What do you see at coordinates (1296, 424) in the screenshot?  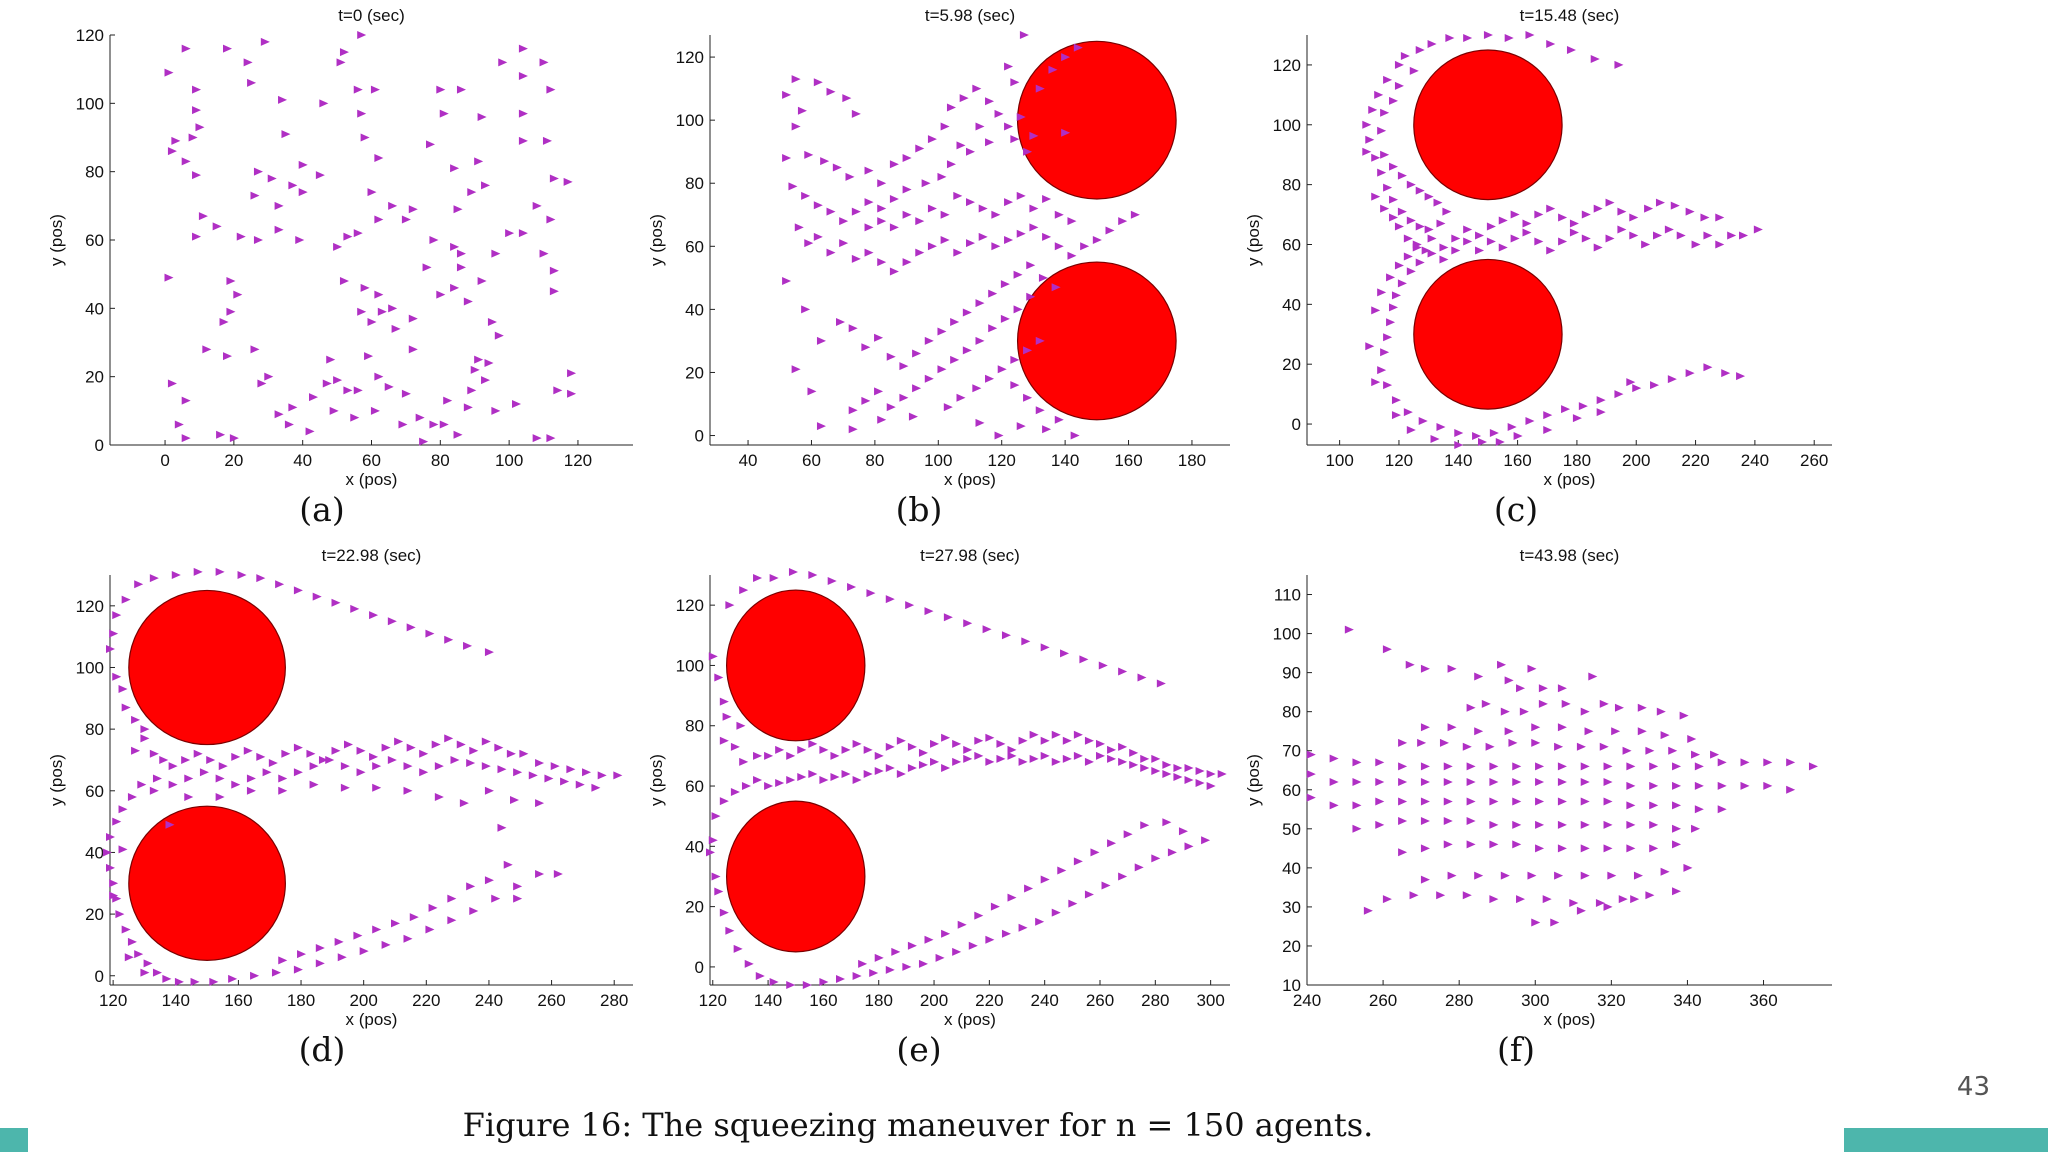 I see `y-tick-label: 0` at bounding box center [1296, 424].